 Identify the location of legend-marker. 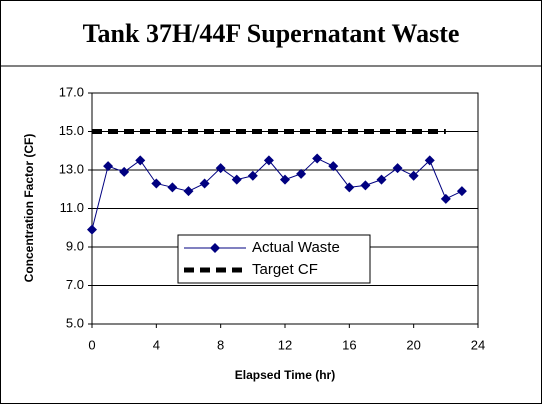
(215, 248).